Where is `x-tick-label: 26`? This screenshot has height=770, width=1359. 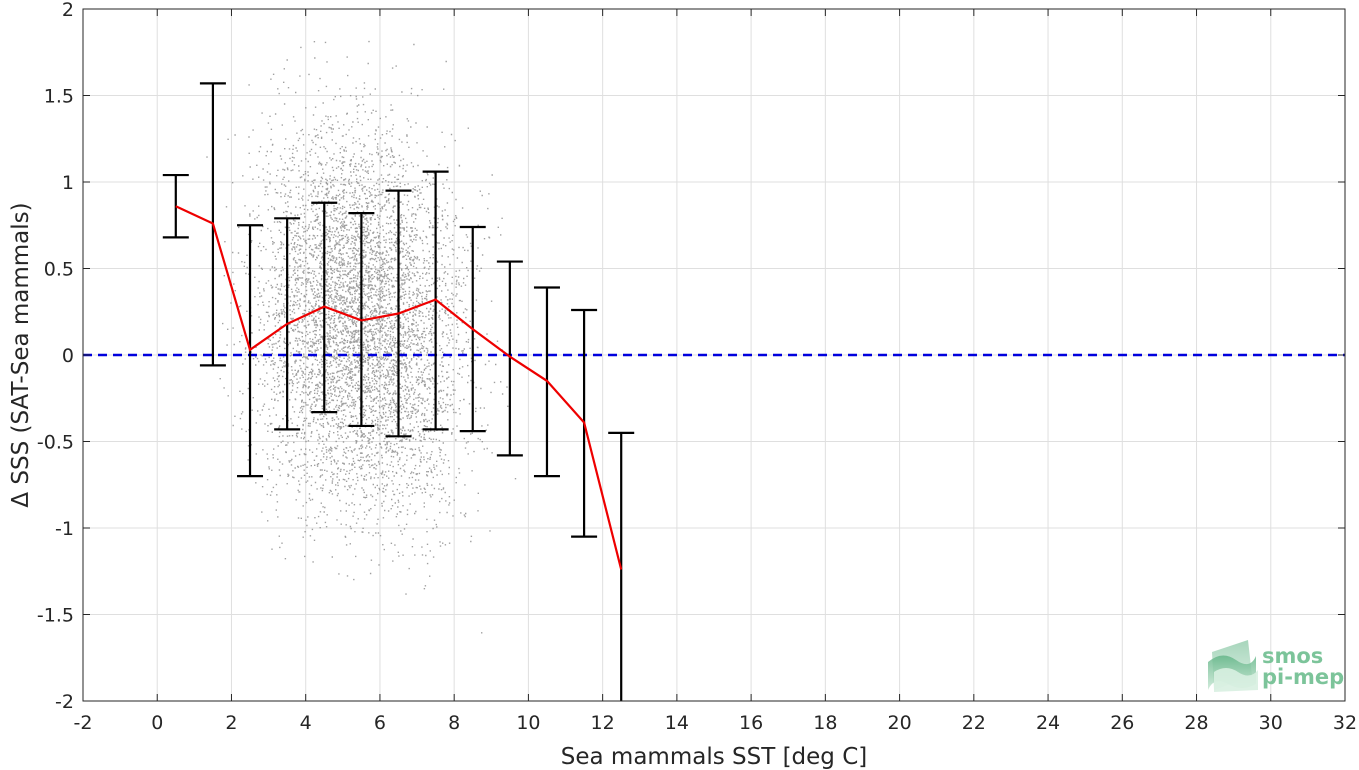 x-tick-label: 26 is located at coordinates (1122, 723).